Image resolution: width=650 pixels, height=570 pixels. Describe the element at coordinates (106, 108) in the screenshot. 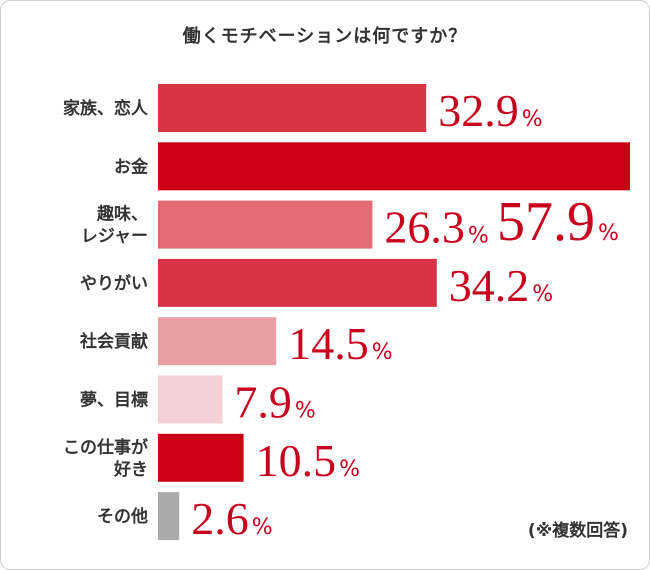

I see `category-label-0: 家族、恋人` at that location.